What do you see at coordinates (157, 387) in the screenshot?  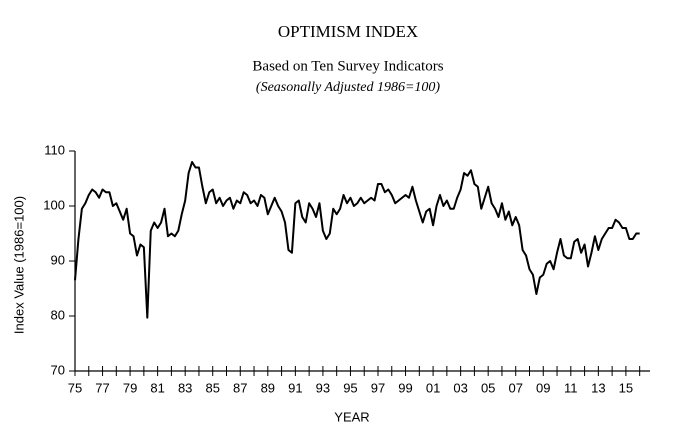 I see `x-tick-label: 81` at bounding box center [157, 387].